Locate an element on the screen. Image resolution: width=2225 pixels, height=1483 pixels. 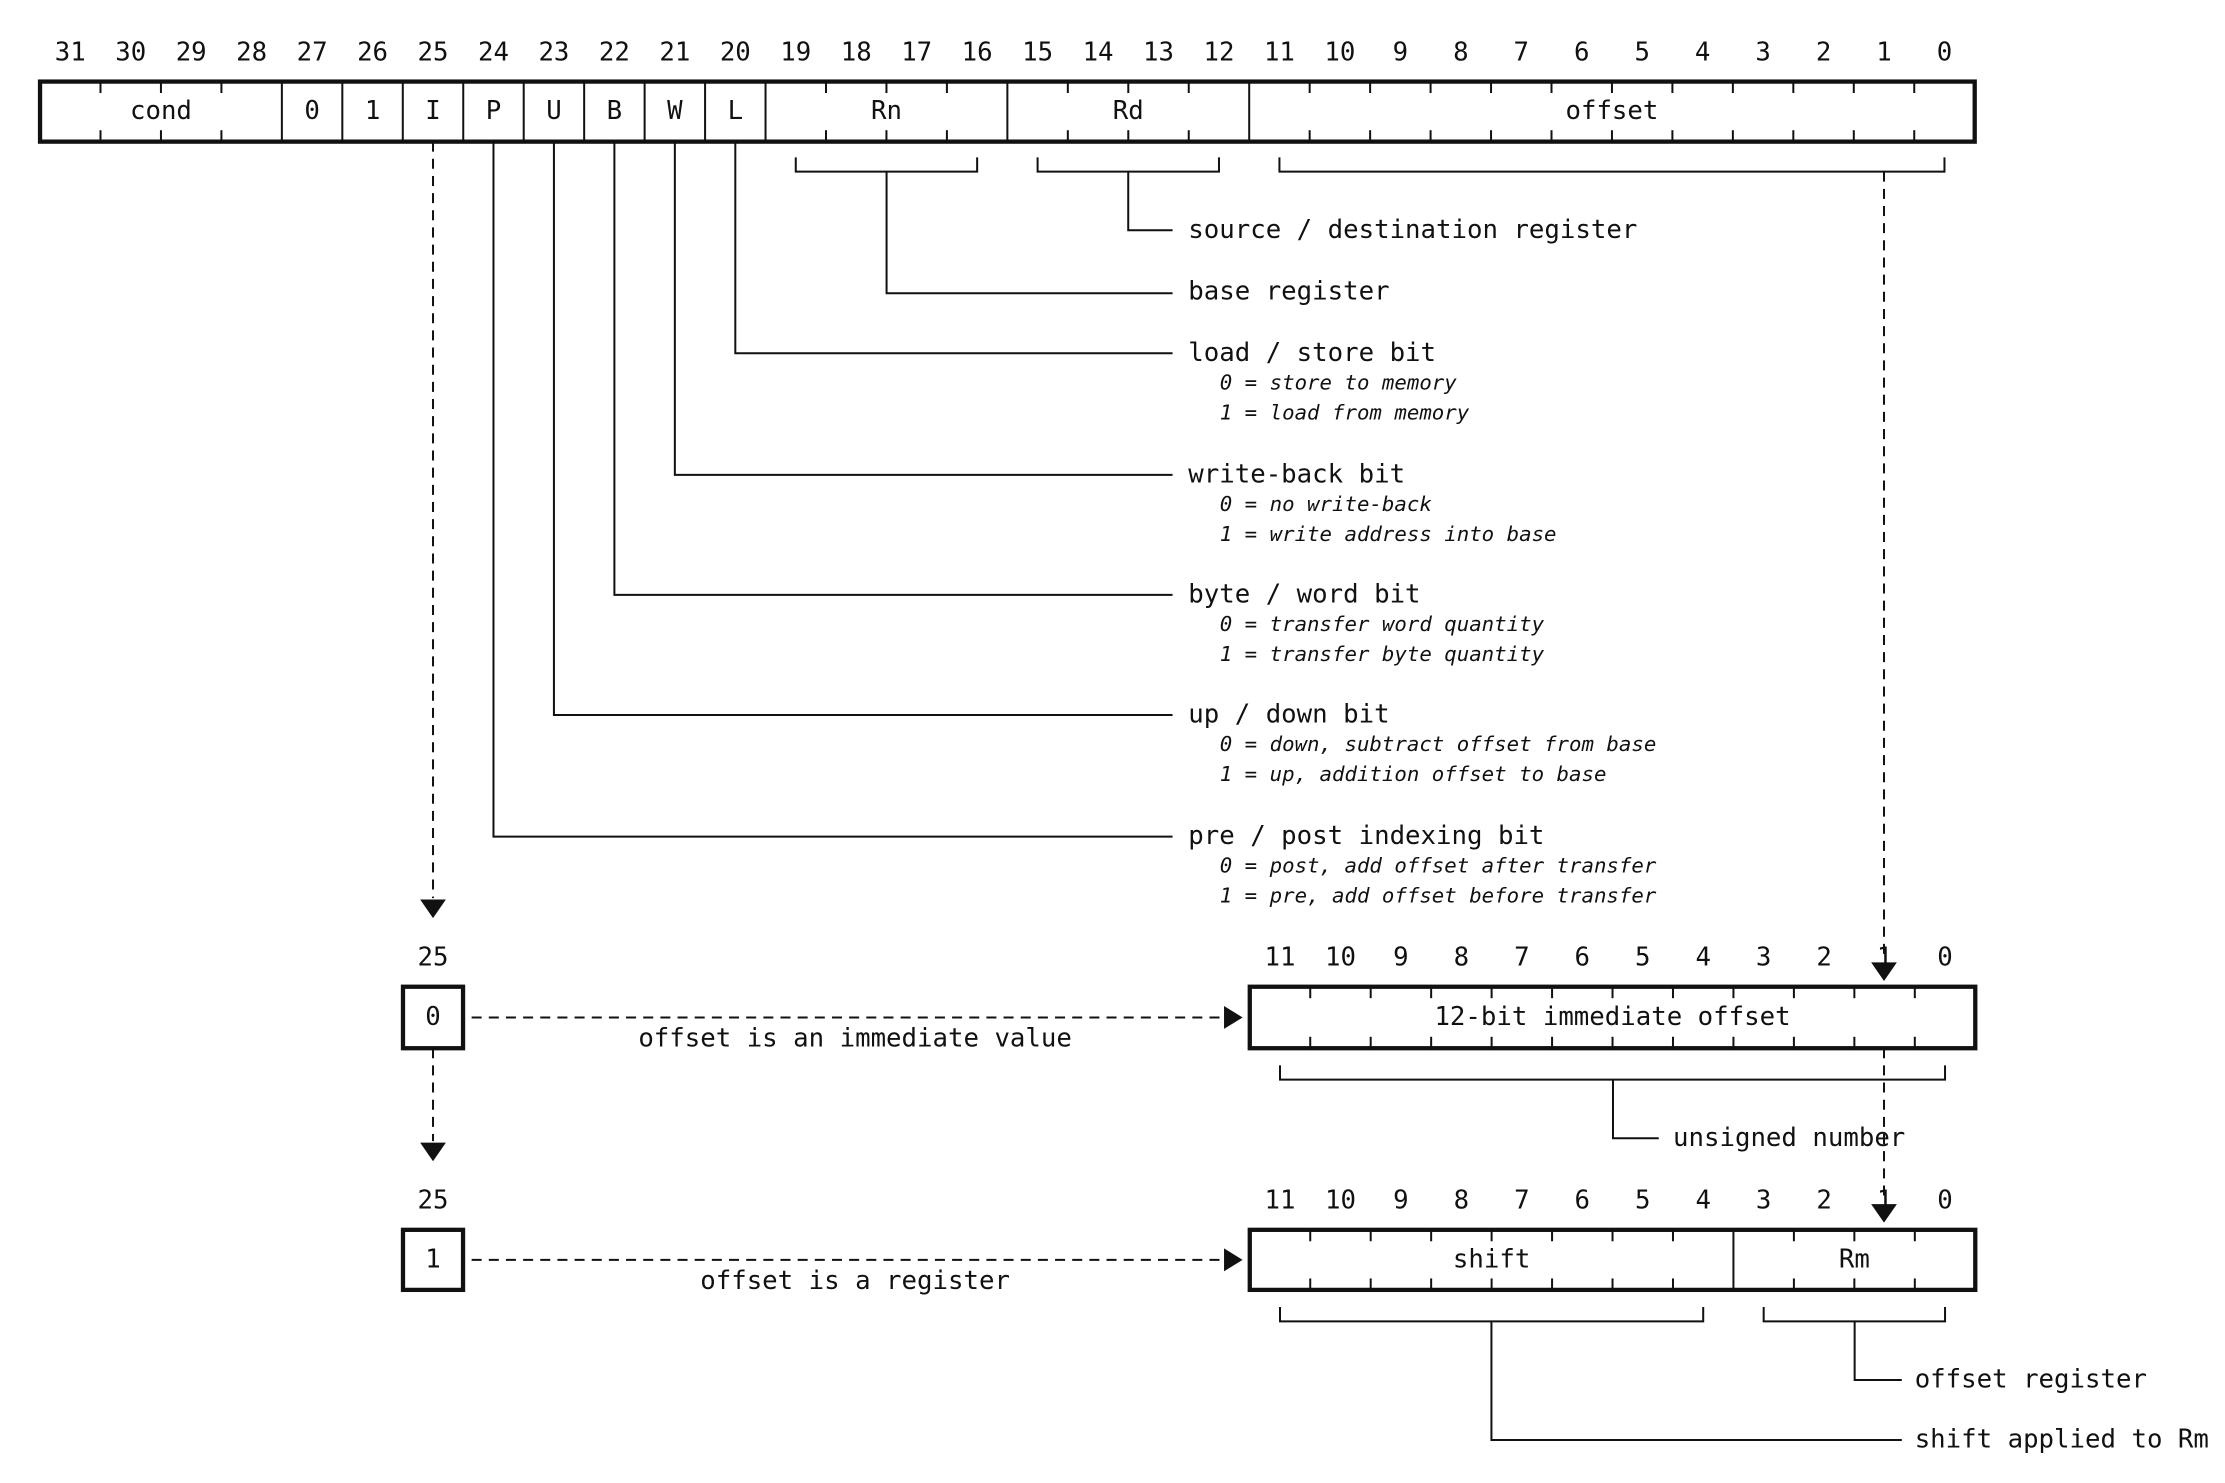
field-label: 12-bit immediate offset is located at coordinates (1612, 1017).